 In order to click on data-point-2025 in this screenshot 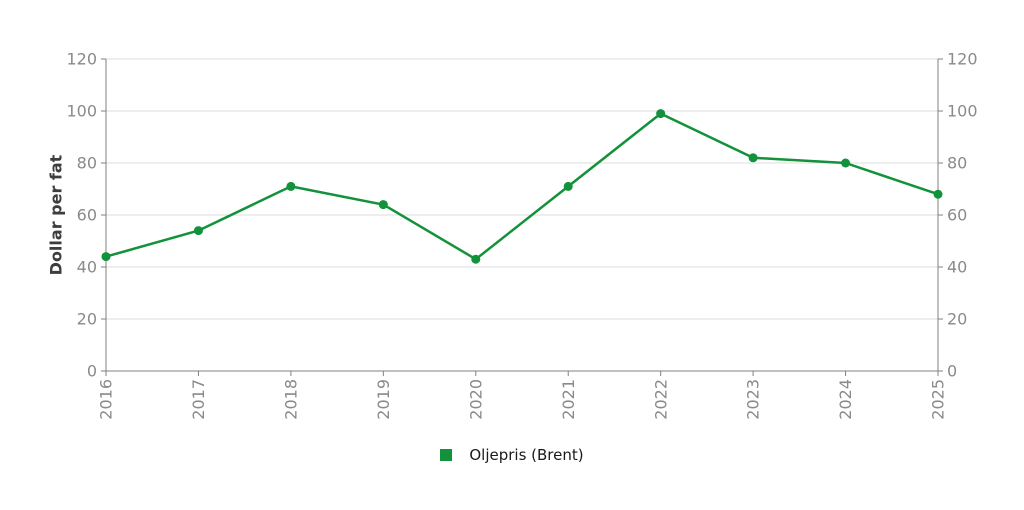, I will do `click(938, 194)`.